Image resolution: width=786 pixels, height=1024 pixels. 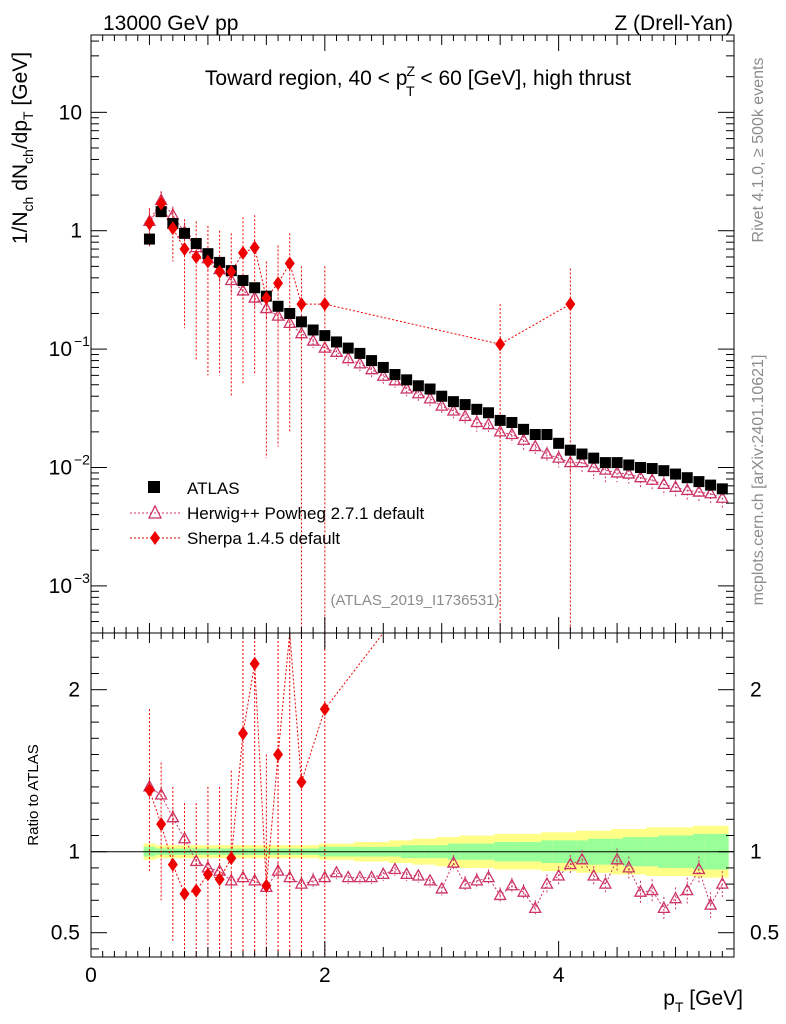 I want to click on y-tick-label-exponent: −3, so click(x=82, y=578).